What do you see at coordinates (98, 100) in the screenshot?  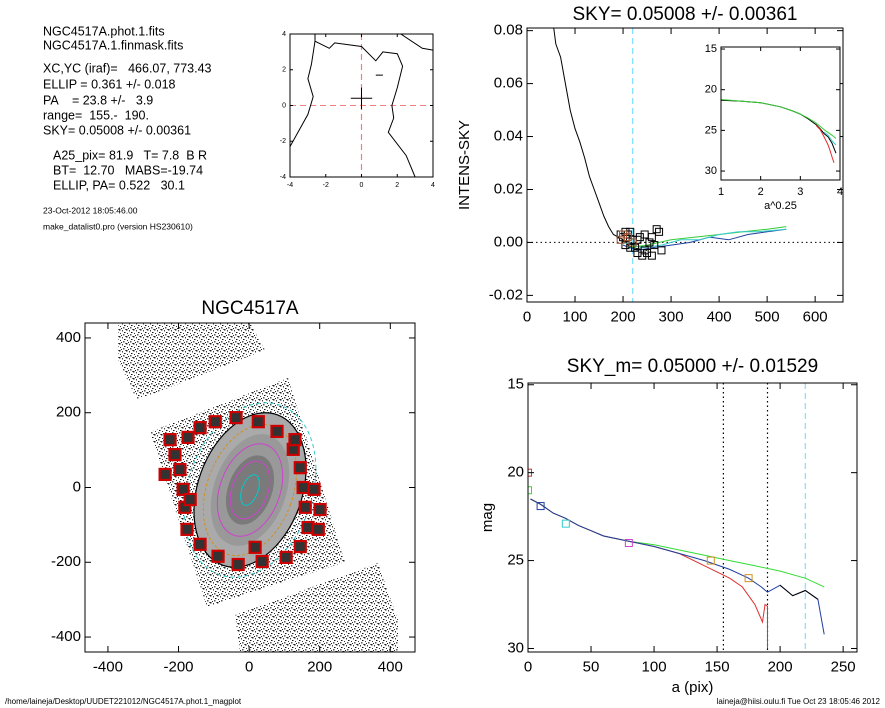 I see `info-line: PA = 23.8 +/- 3.9` at bounding box center [98, 100].